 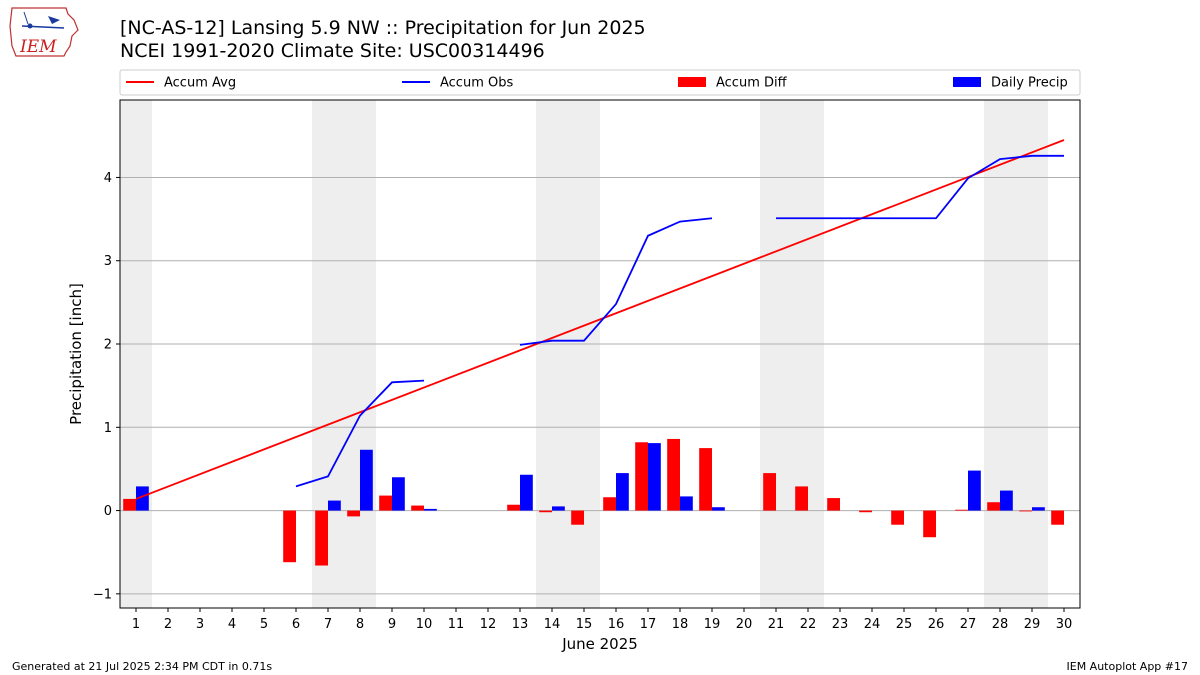 What do you see at coordinates (392, 624) in the screenshot?
I see `x-tick-label: 9` at bounding box center [392, 624].